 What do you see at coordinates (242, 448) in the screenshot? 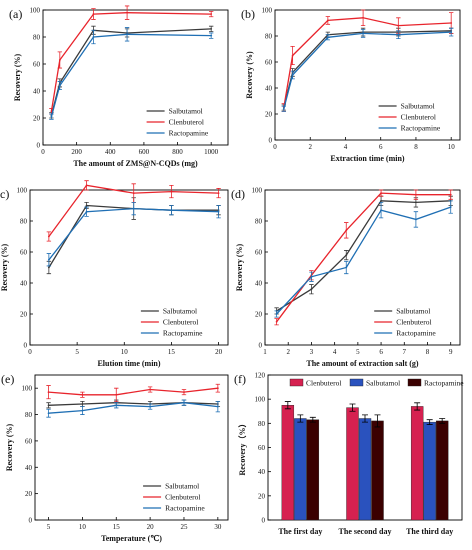
I see `y-axis-label: Recovery（%）` at bounding box center [242, 448].